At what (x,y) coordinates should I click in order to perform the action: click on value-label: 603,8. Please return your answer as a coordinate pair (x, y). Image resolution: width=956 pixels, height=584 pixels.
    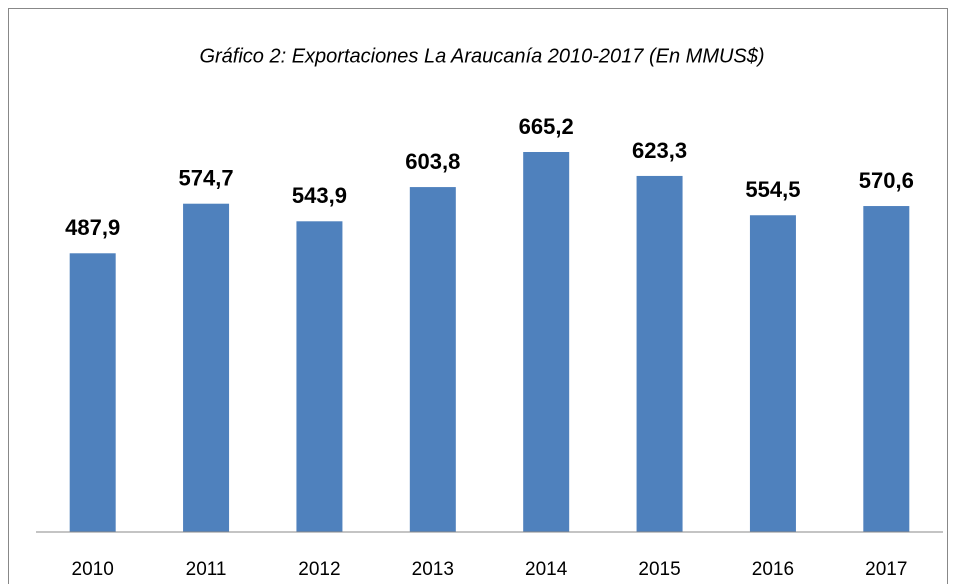
    Looking at the image, I should click on (432, 161).